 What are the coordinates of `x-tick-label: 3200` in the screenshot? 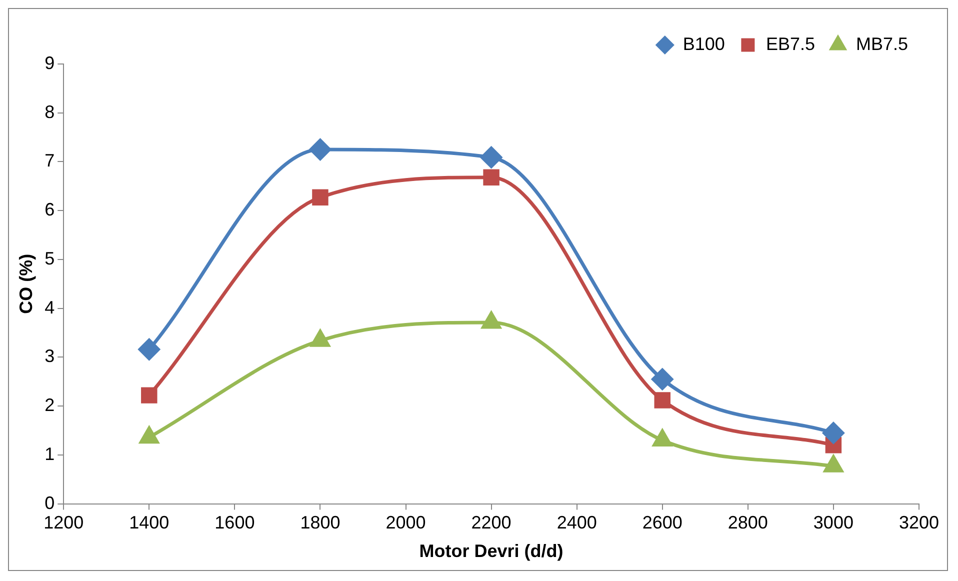 It's located at (918, 522).